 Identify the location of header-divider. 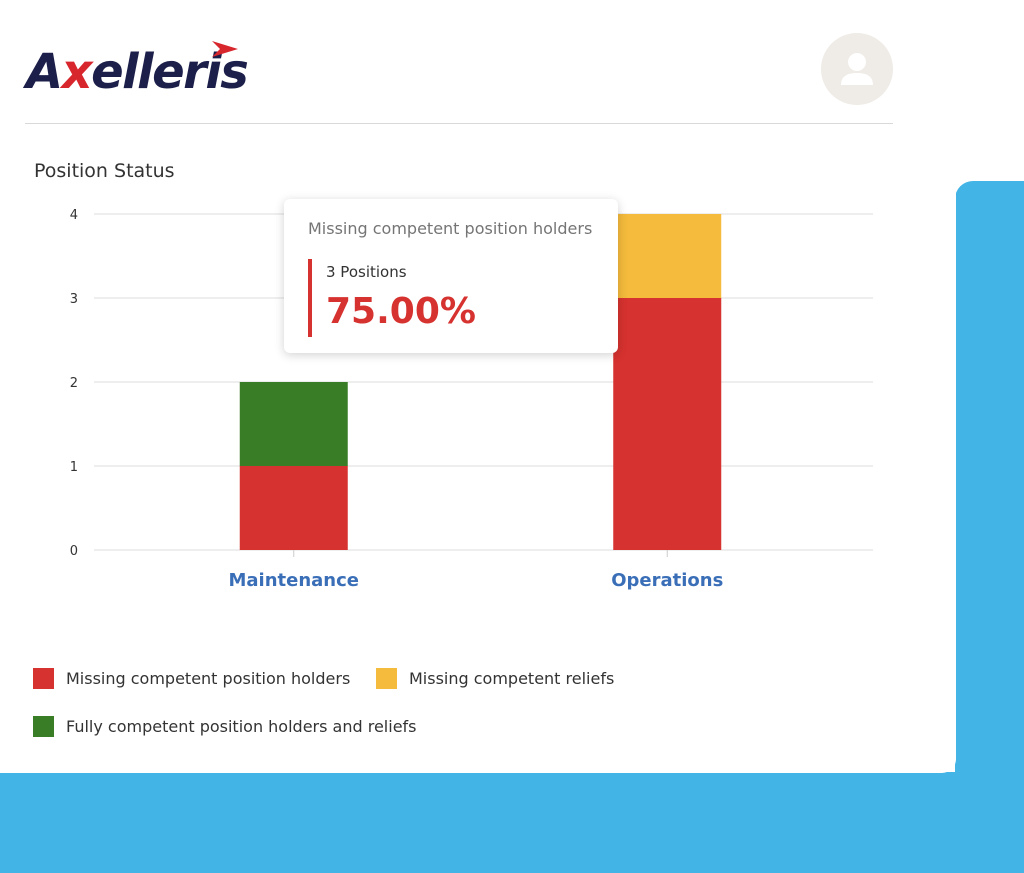
(459, 123).